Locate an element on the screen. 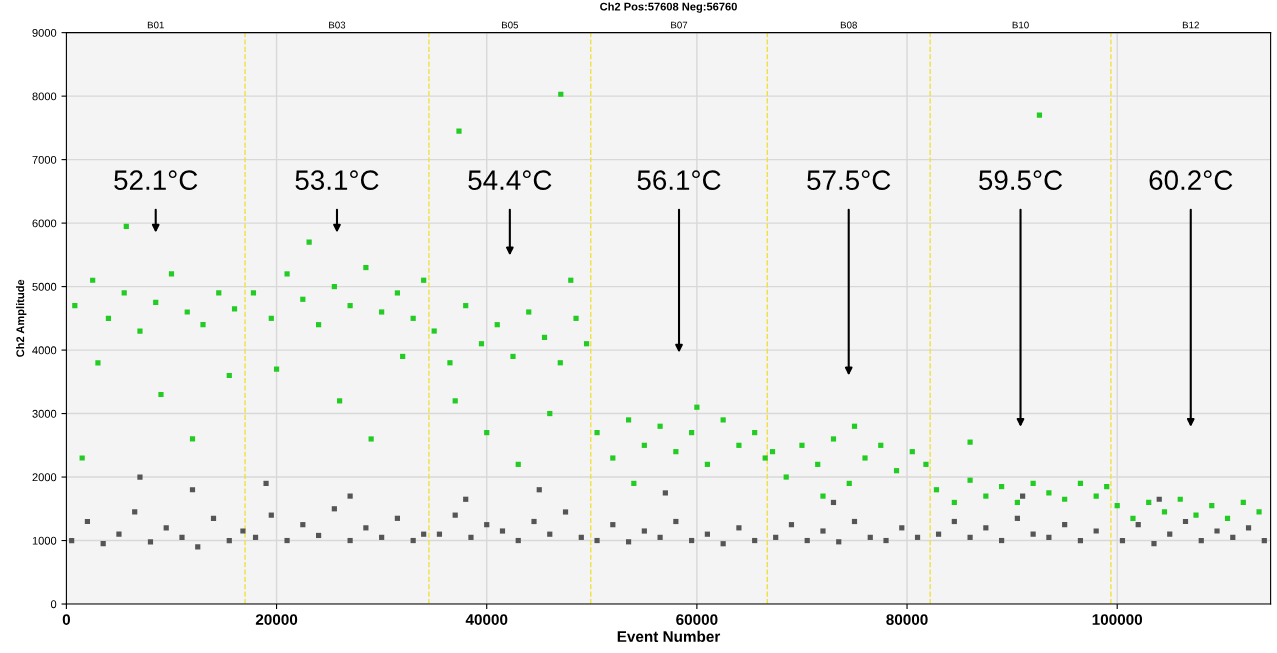 The height and width of the screenshot is (653, 1277). annotation: 53.1°C is located at coordinates (337, 180).